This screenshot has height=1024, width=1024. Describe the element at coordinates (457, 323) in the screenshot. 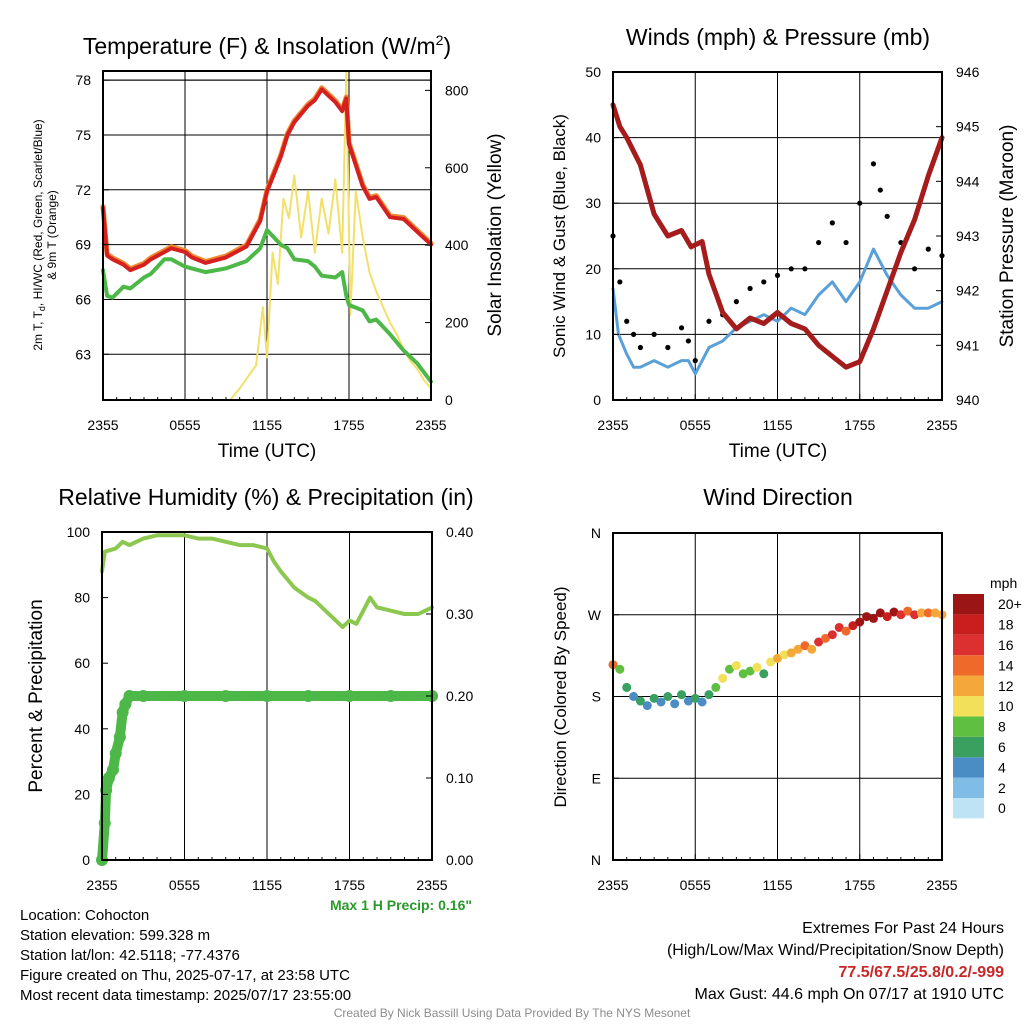

I see `y2-tick-label: 200` at that location.